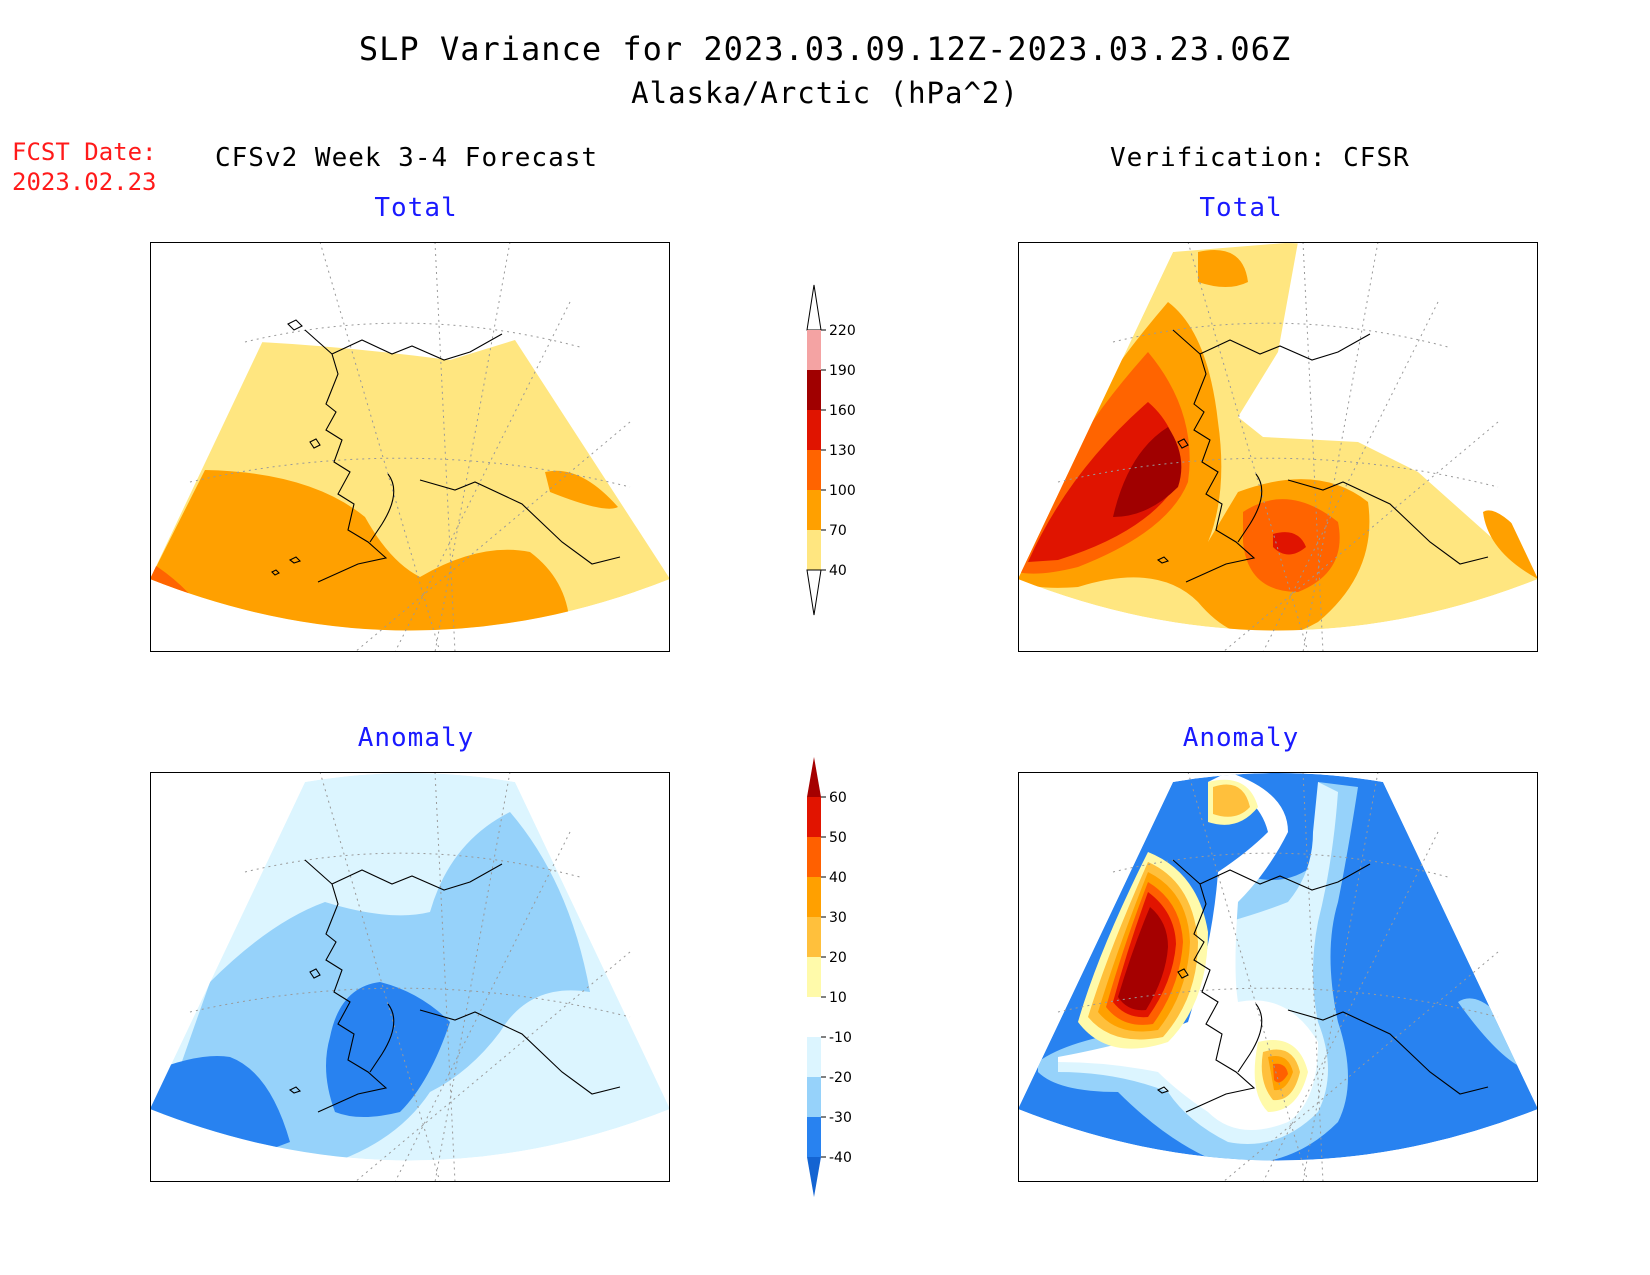 The width and height of the screenshot is (1650, 1275). Describe the element at coordinates (842, 491) in the screenshot. I see `colorbar-tick-label: 100` at that location.